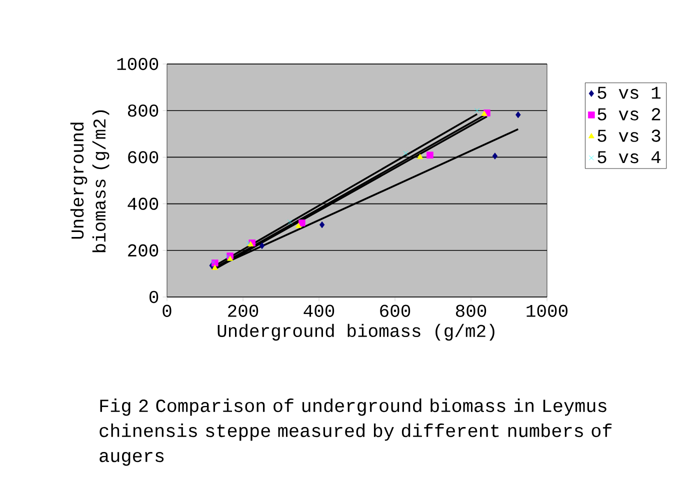 The image size is (693, 488). What do you see at coordinates (356, 432) in the screenshot?
I see `caption: Fig 2 Comparison of underground biomass in Leymus chinensis steppe measured by different numbers of augers` at bounding box center [356, 432].